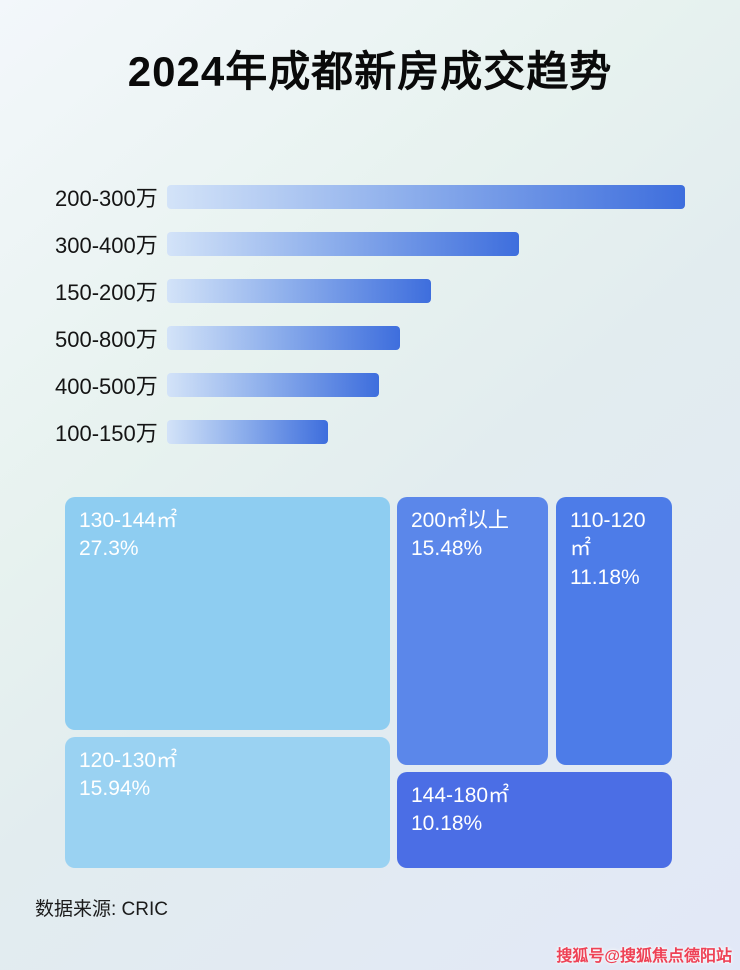 The image size is (740, 970). What do you see at coordinates (102, 909) in the screenshot?
I see `data-source-note: 数据来源: CRIC` at bounding box center [102, 909].